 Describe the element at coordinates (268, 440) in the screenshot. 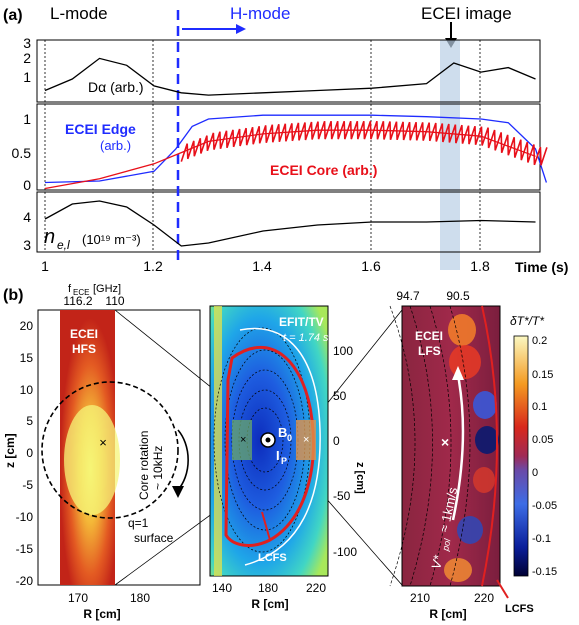

I see `b0-dot` at that location.